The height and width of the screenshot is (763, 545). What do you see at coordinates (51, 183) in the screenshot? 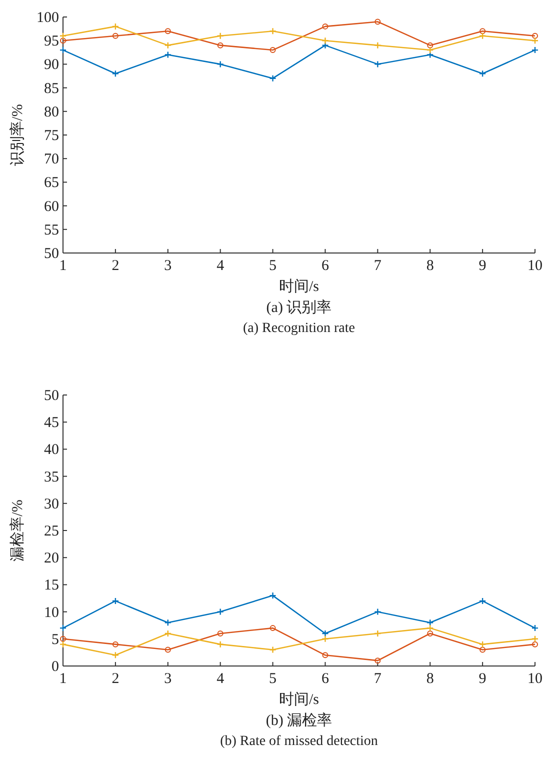
I see `y-tick-label: 65` at bounding box center [51, 183].